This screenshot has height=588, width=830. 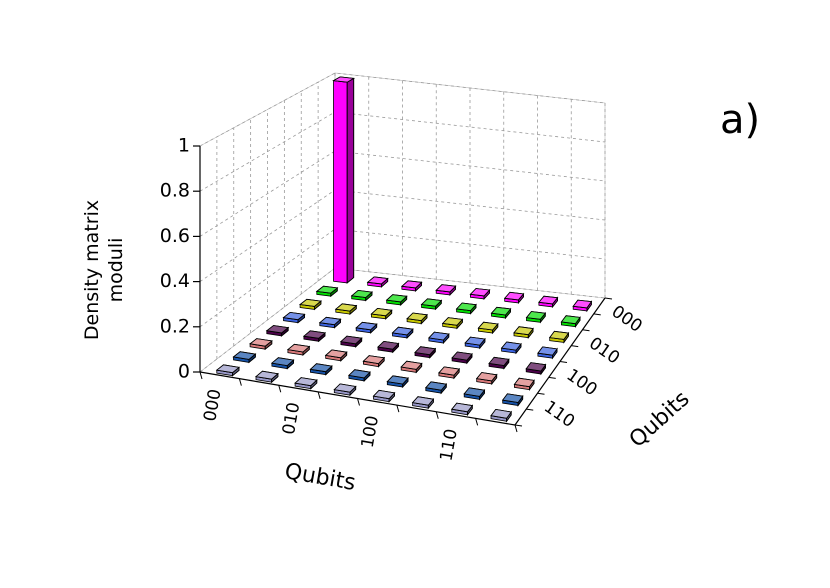 What do you see at coordinates (448, 444) in the screenshot?
I see `x-tick-label: 110` at bounding box center [448, 444].